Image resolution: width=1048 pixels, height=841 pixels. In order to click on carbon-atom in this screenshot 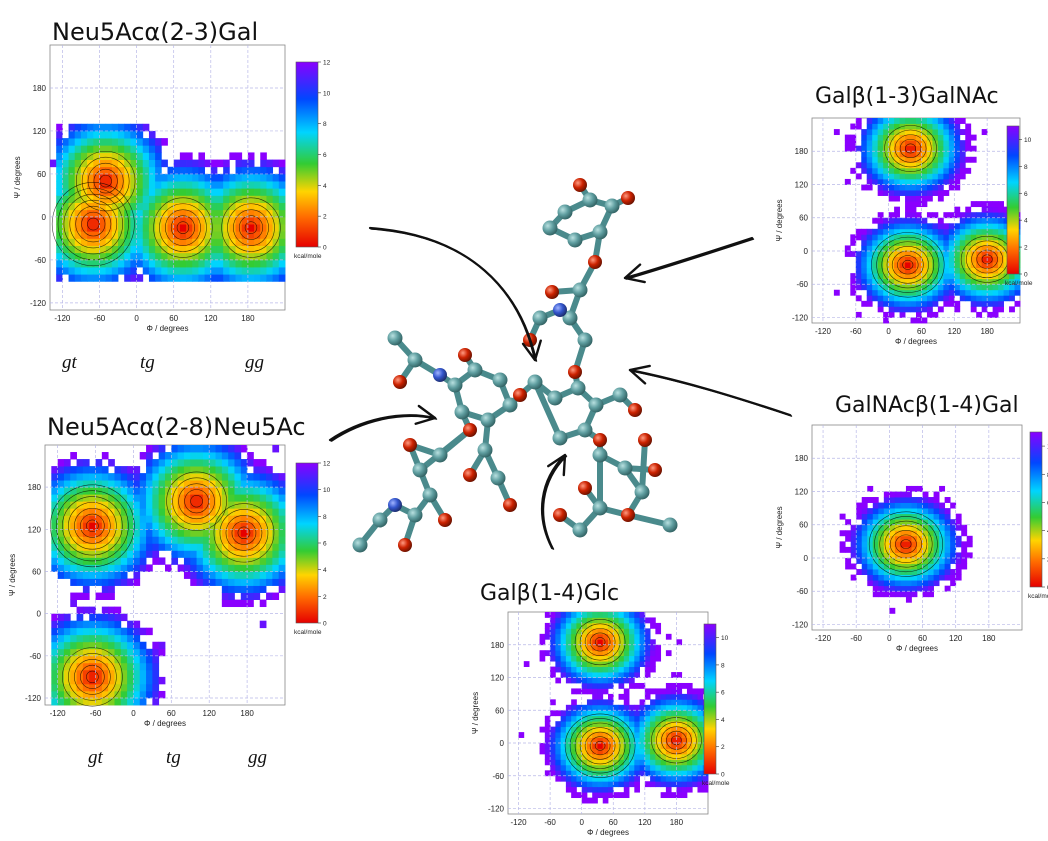, I will do `click(430, 495)`.